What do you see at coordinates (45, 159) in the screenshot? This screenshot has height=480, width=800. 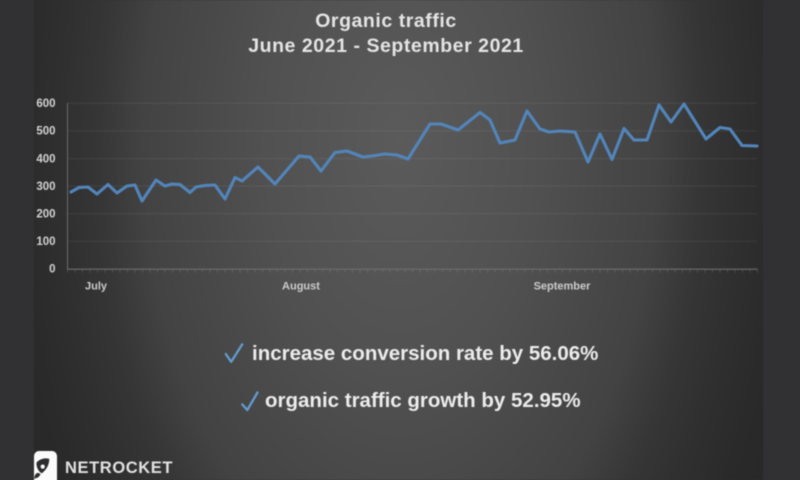 I see `svg-text: 400` at bounding box center [45, 159].